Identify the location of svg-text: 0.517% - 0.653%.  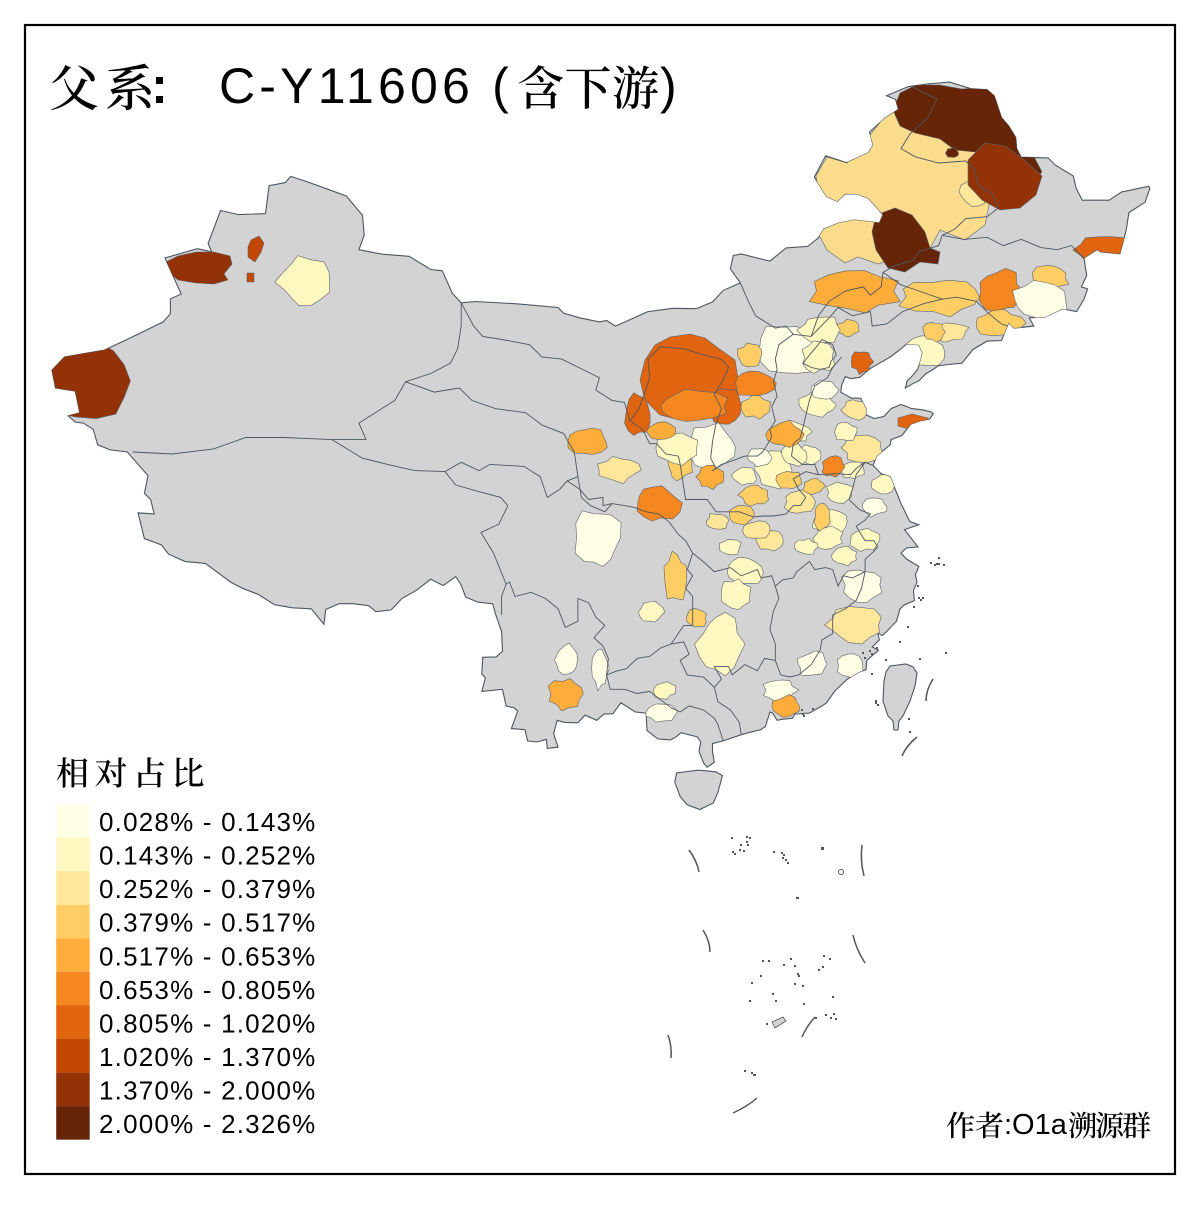
(207, 956).